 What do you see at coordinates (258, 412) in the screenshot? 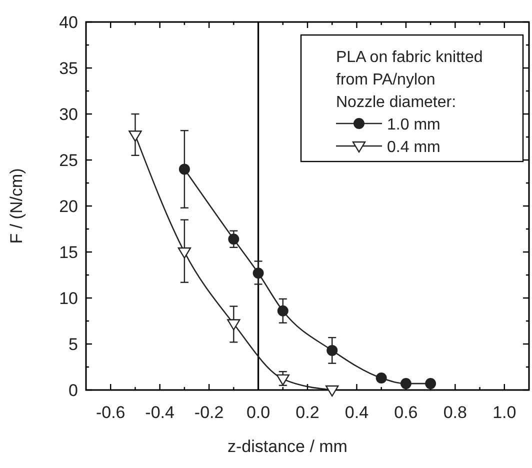
I see `x-tick-label: 0.0` at bounding box center [258, 412].